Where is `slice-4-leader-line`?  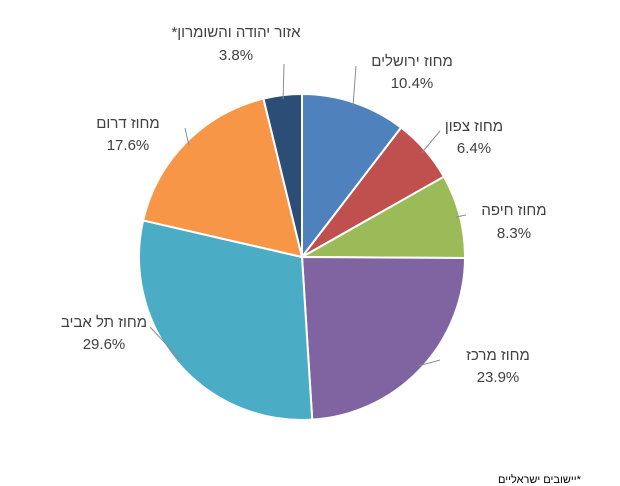 slice-4-leader-line is located at coordinates (429, 363).